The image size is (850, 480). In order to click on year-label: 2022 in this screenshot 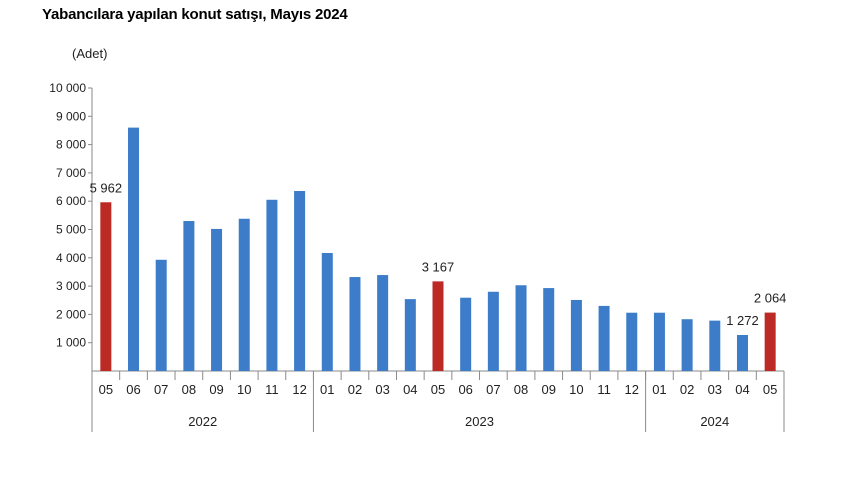, I will do `click(202, 421)`.